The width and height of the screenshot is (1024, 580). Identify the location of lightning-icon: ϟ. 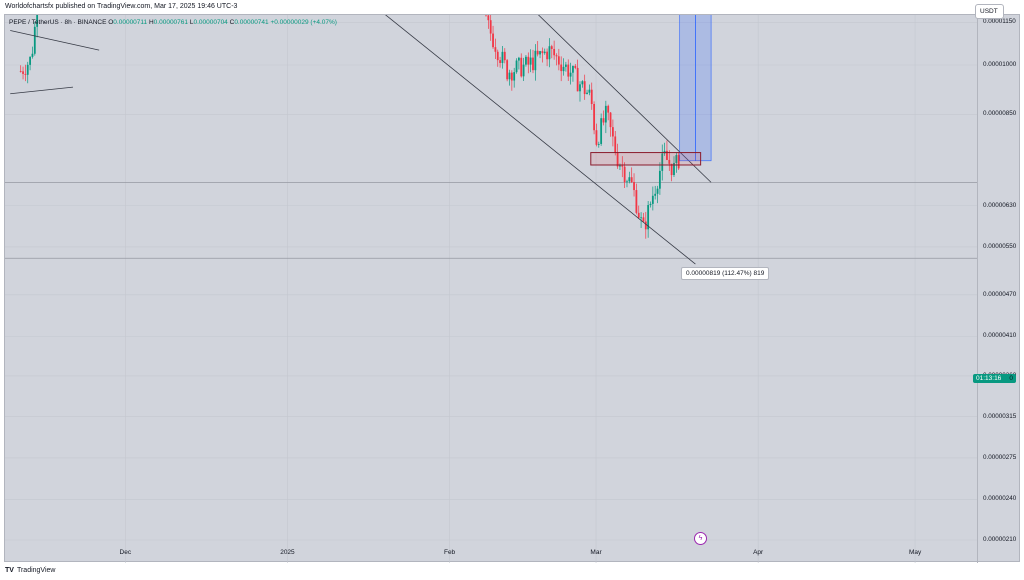
(700, 538).